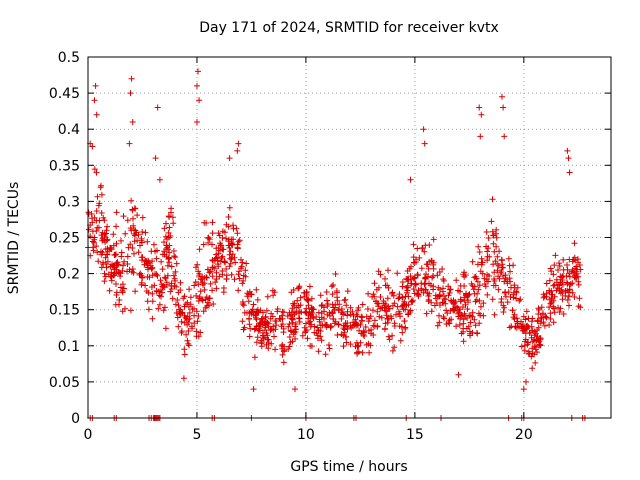 The height and width of the screenshot is (480, 640). Describe the element at coordinates (306, 435) in the screenshot. I see `x-tick-label: 10` at that location.